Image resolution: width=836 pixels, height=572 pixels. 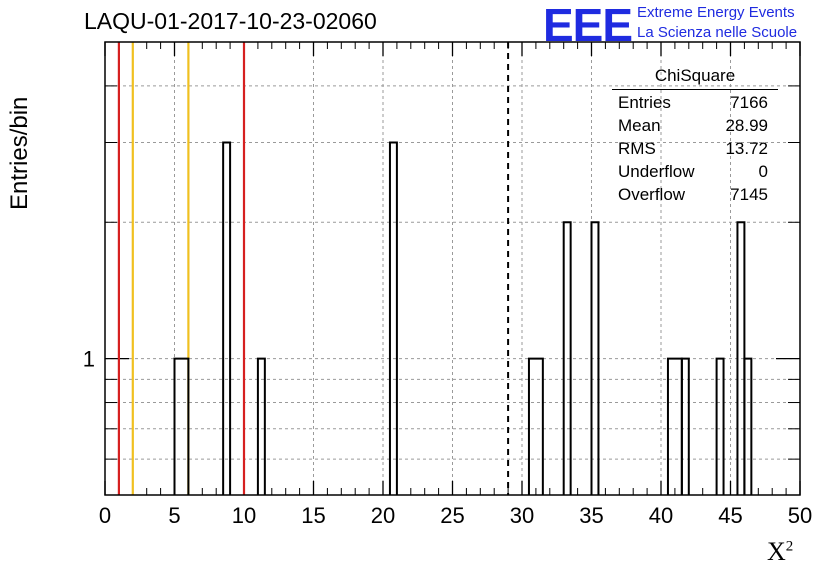 What do you see at coordinates (656, 171) in the screenshot?
I see `stats-label: Underflow` at bounding box center [656, 171].